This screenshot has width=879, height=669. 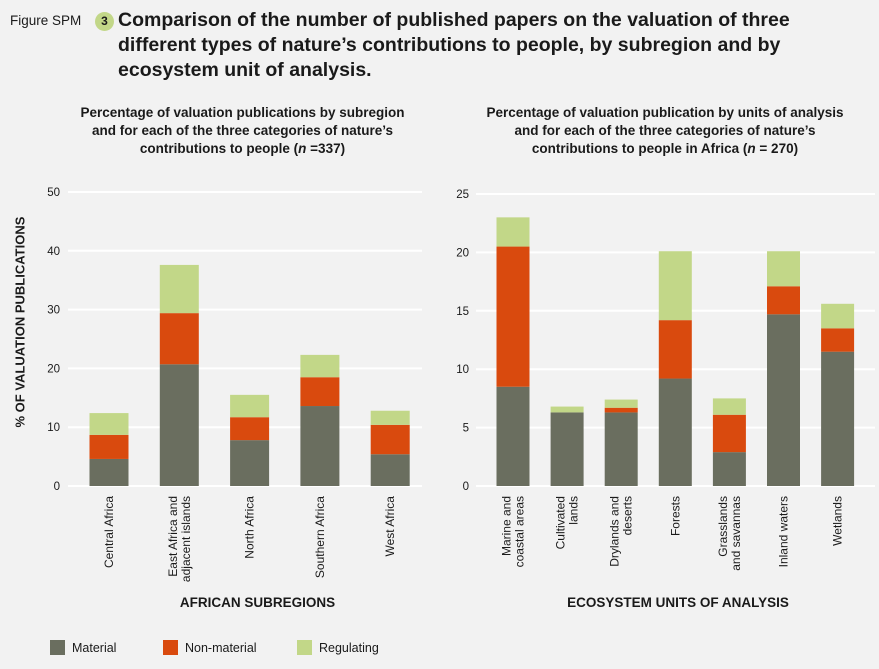 I want to click on left-title-post: =337), so click(x=326, y=148).